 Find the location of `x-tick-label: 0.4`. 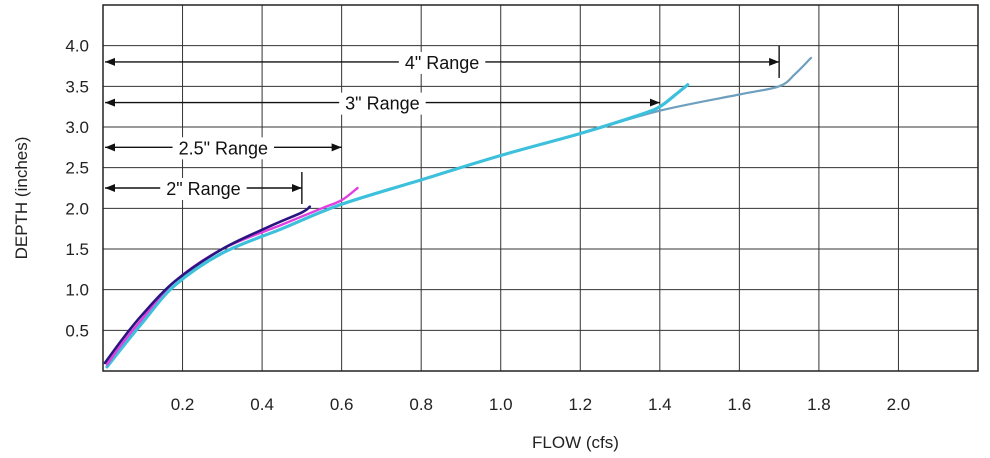

x-tick-label: 0.4 is located at coordinates (262, 404).